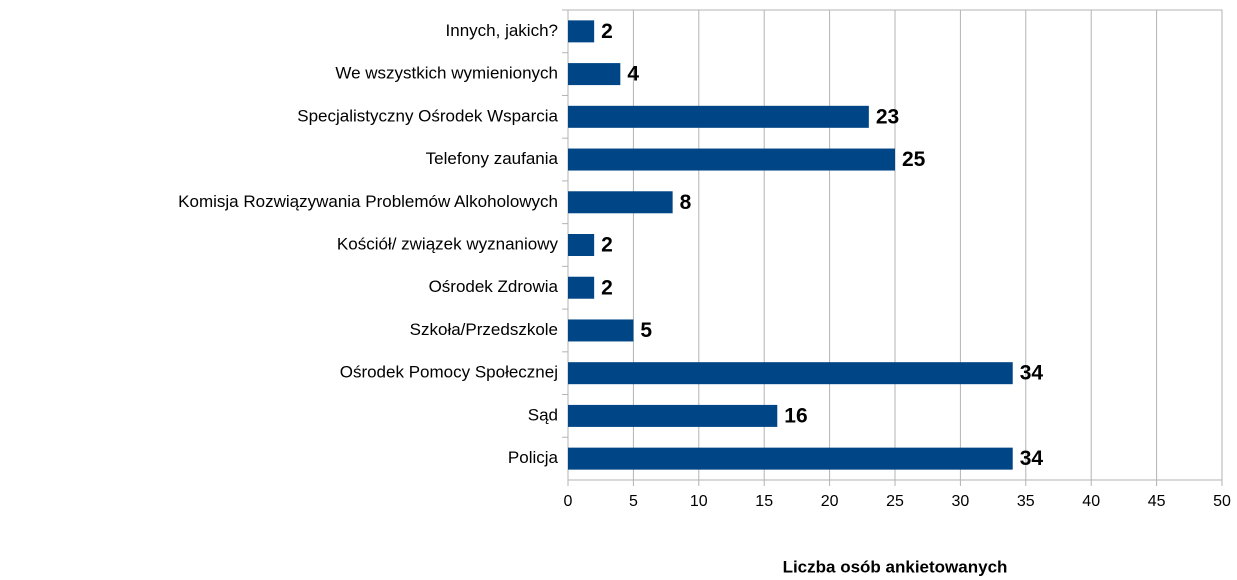  I want to click on y-tick-label: Ośrodek Zdrowia, so click(494, 286).